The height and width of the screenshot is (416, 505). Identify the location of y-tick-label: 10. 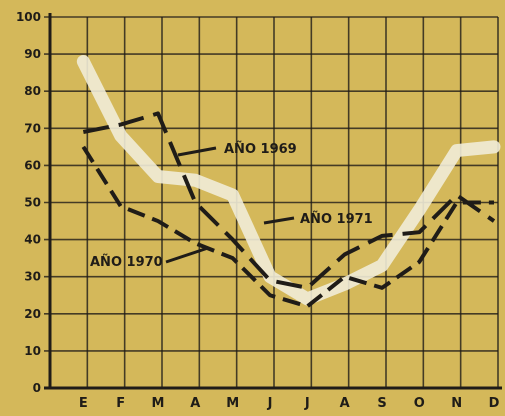
(32, 351).